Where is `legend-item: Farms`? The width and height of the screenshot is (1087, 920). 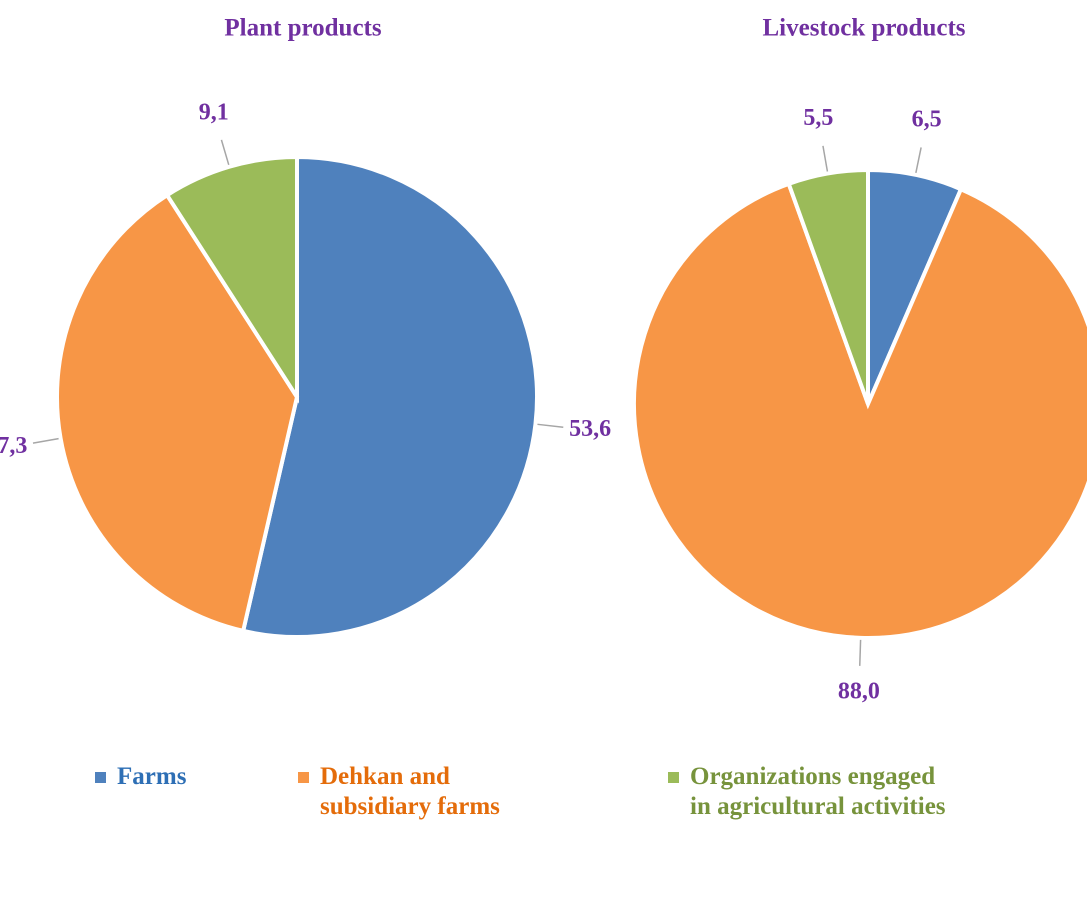 legend-item: Farms is located at coordinates (186, 777).